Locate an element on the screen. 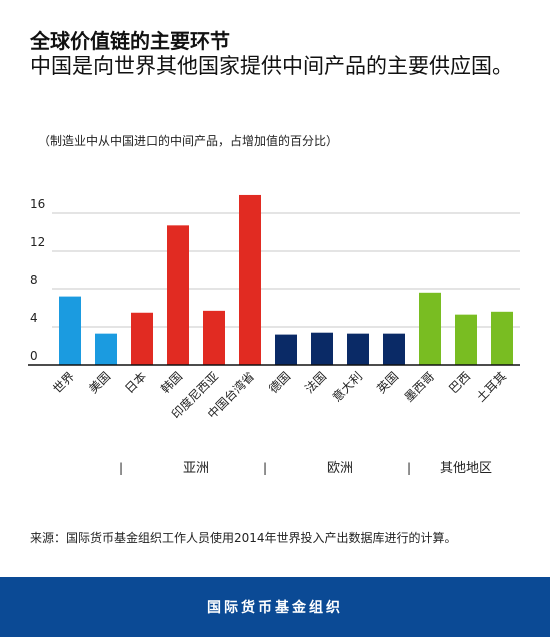  chart-subtitle: 中国是向世界其他国家提供中间产品的主要供应国。 is located at coordinates (271, 66).